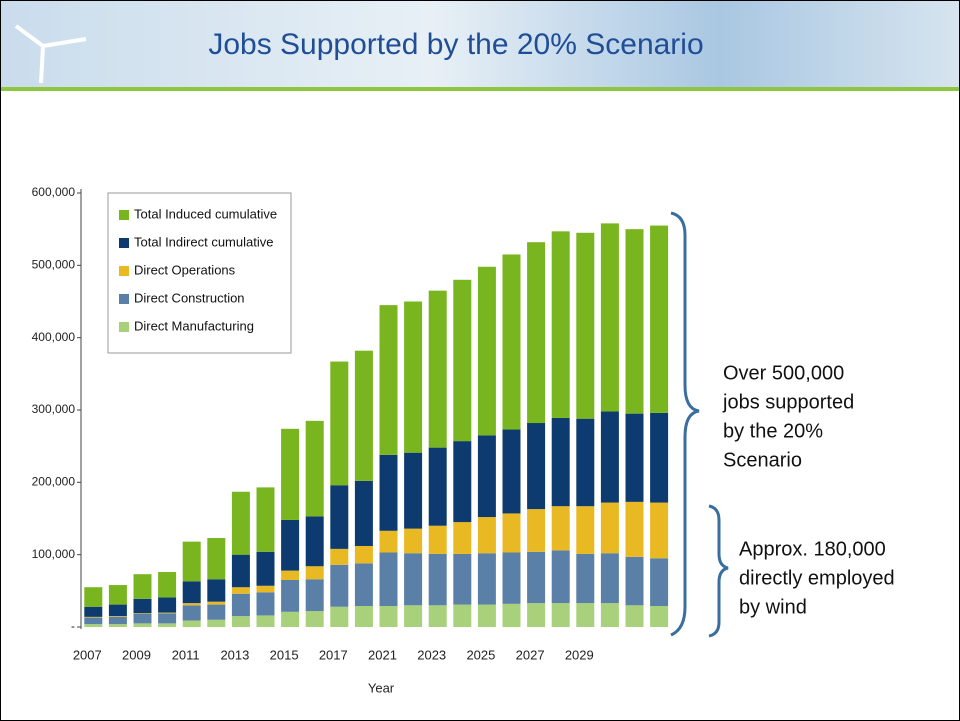 This screenshot has height=721, width=960. Describe the element at coordinates (203, 241) in the screenshot. I see `legend-label: Total Indirect cumulative` at that location.